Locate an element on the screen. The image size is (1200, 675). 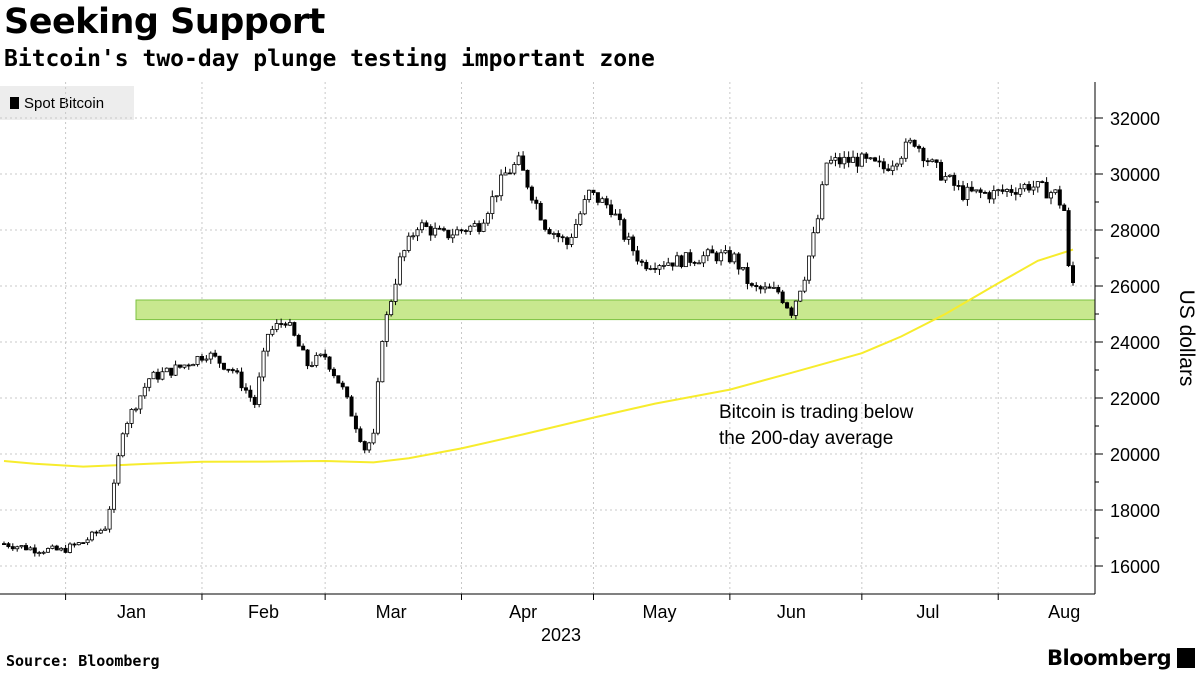
legend: Spot Bitcoin is located at coordinates (67, 103).